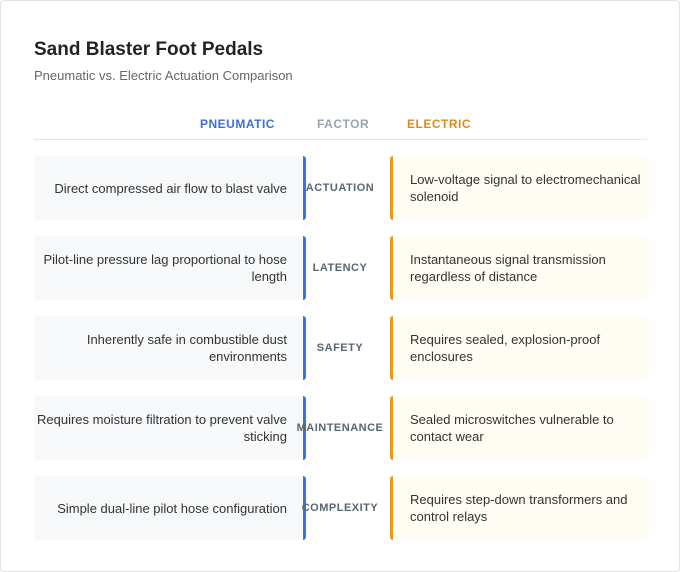  What do you see at coordinates (439, 124) in the screenshot?
I see `column-header: ELECTRIC` at bounding box center [439, 124].